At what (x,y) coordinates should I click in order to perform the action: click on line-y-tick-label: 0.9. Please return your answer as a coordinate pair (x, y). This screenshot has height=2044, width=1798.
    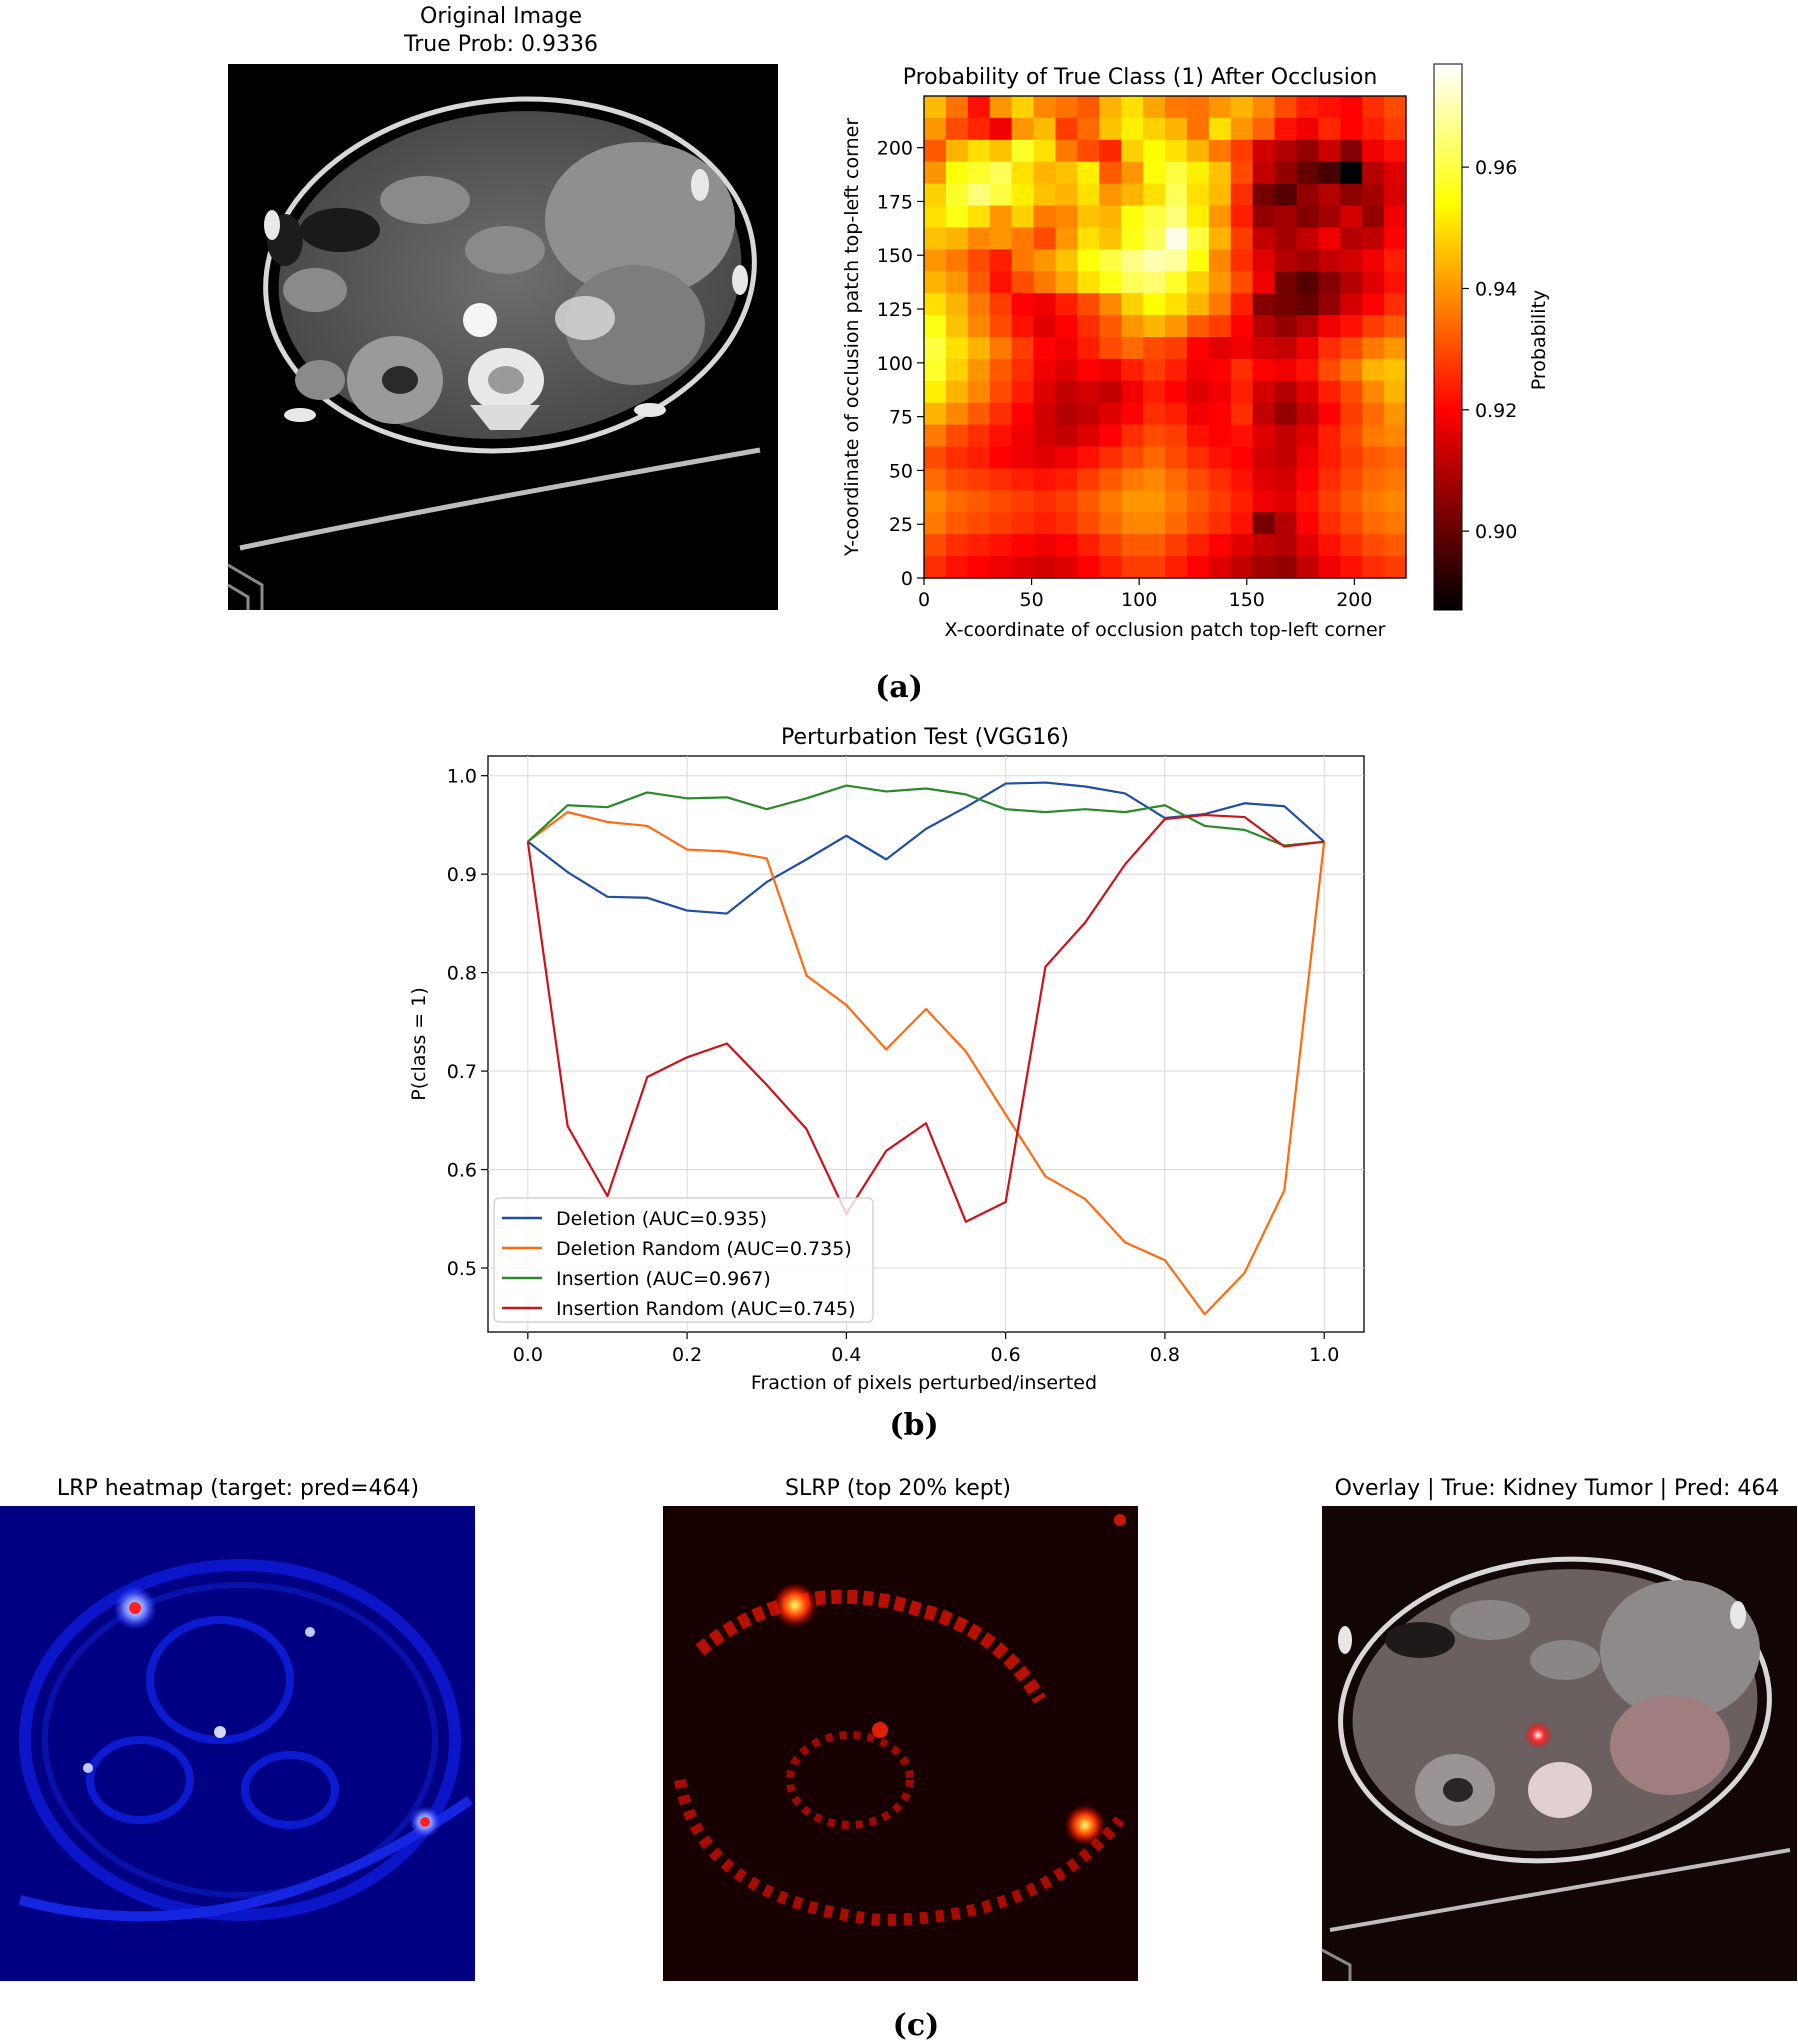
    Looking at the image, I should click on (462, 875).